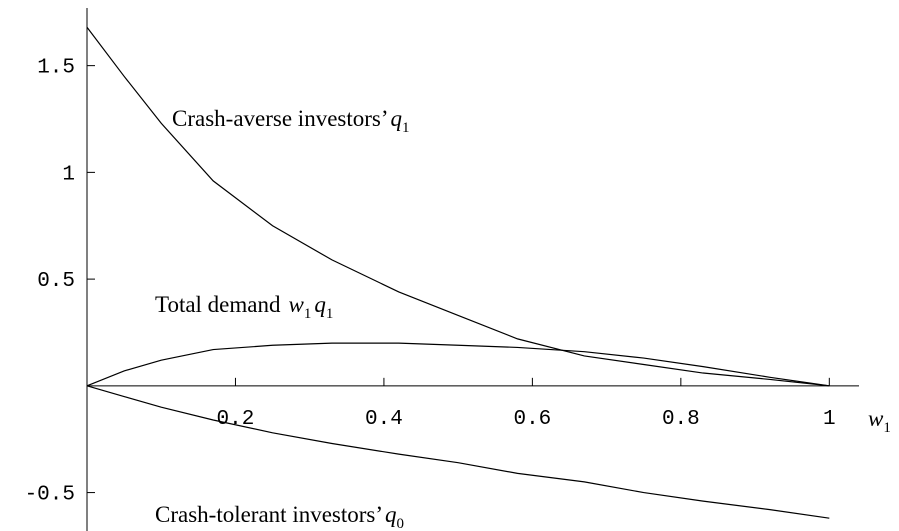 This screenshot has height=531, width=899. What do you see at coordinates (56, 68) in the screenshot?
I see `y-tick-label: 1.5` at bounding box center [56, 68].